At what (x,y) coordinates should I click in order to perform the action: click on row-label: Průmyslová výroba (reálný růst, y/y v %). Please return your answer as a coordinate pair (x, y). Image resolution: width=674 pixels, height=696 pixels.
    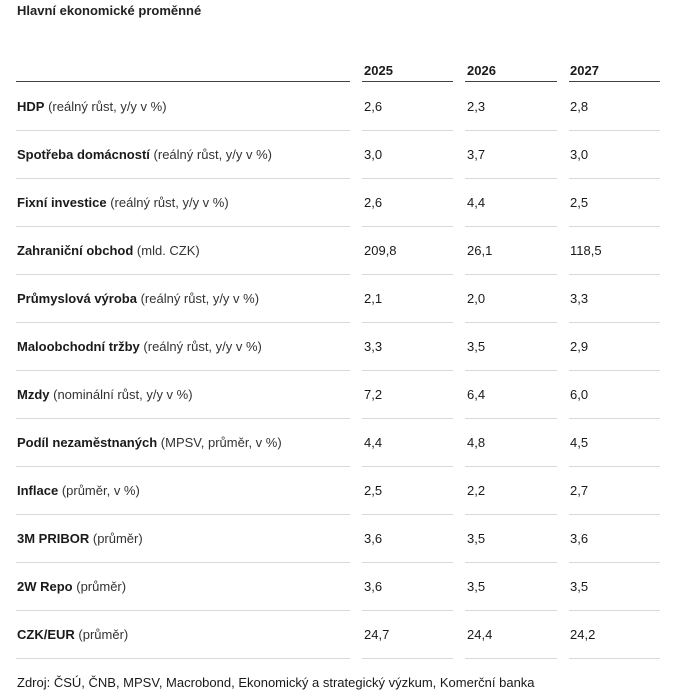
    Looking at the image, I should click on (138, 298).